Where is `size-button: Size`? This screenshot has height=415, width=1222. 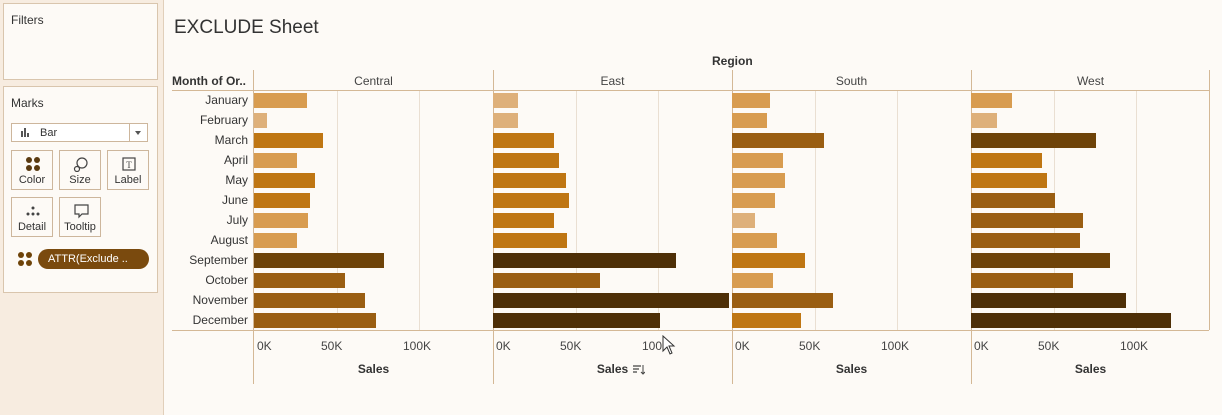
size-button: Size is located at coordinates (80, 170).